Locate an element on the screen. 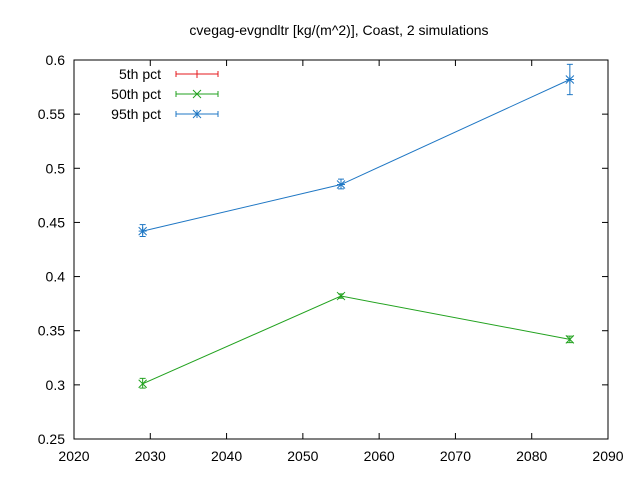 This screenshot has width=640, height=480. y-tick-label: 0.3 is located at coordinates (56, 385).